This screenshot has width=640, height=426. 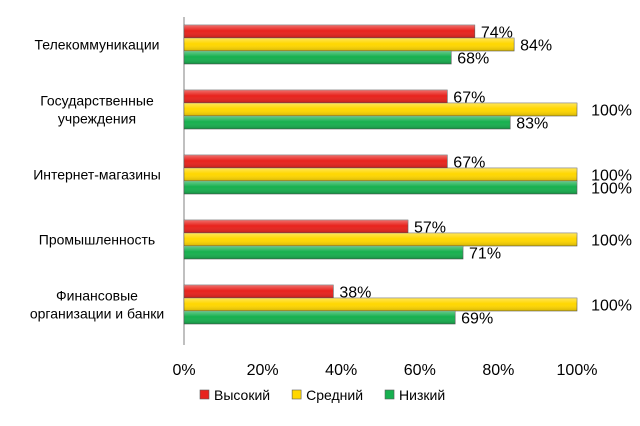 What do you see at coordinates (430, 228) in the screenshot?
I see `data-label: 57%` at bounding box center [430, 228].